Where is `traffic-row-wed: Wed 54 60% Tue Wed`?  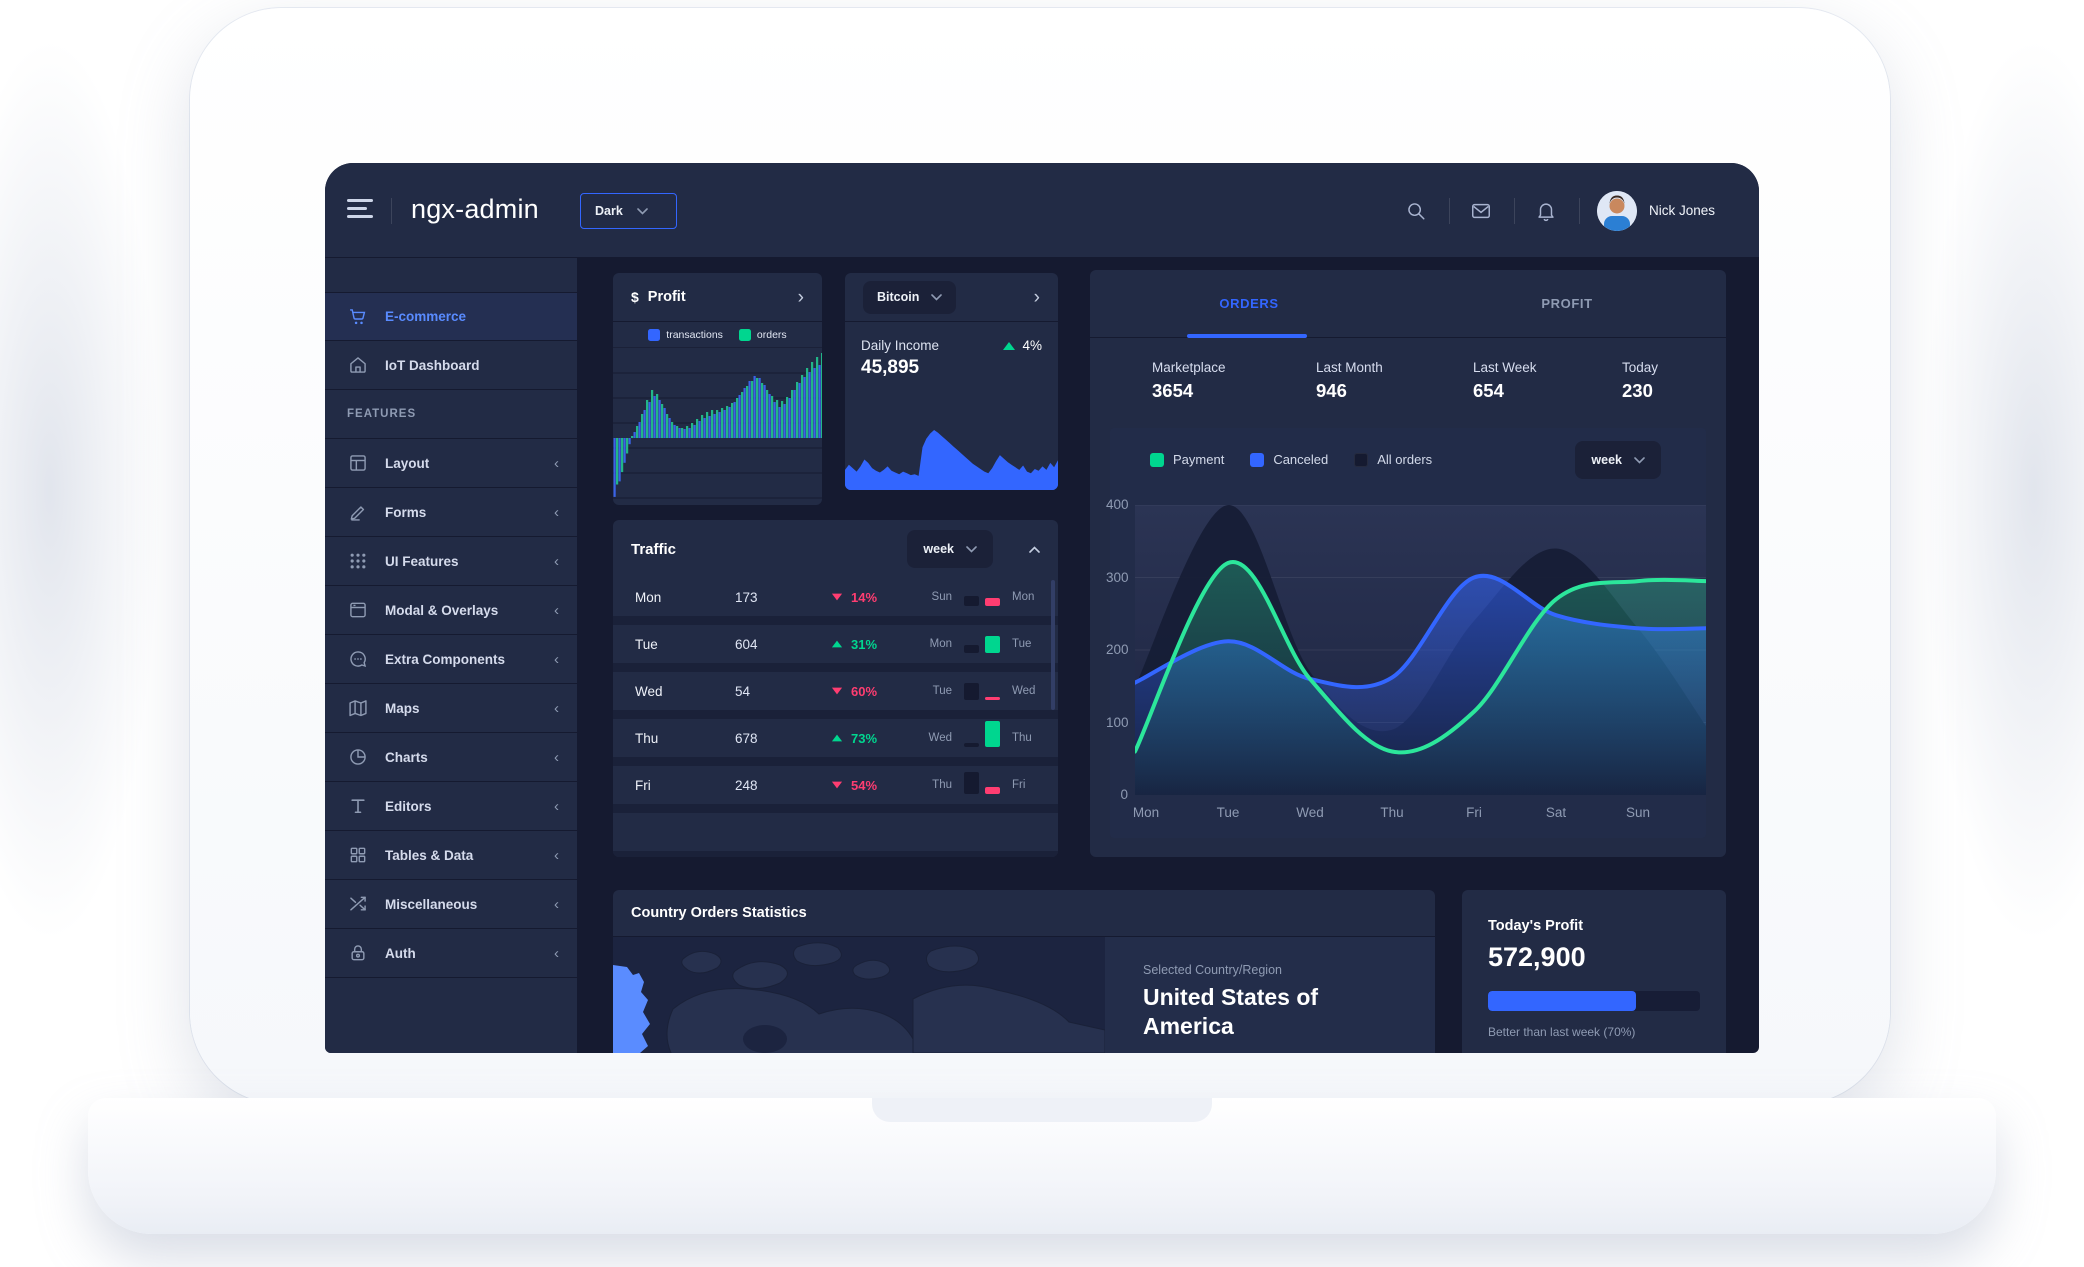 traffic-row-wed: Wed 54 60% Tue Wed is located at coordinates (835, 691).